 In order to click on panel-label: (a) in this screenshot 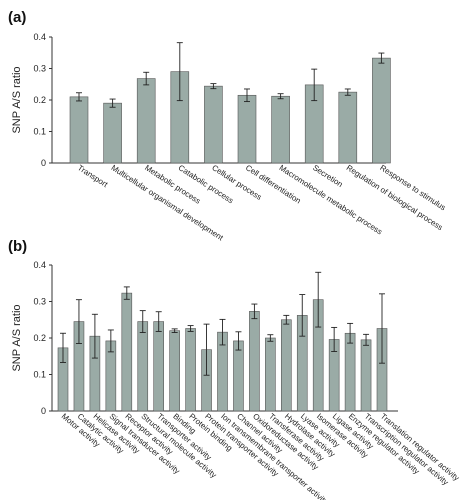, I will do `click(17, 17)`.